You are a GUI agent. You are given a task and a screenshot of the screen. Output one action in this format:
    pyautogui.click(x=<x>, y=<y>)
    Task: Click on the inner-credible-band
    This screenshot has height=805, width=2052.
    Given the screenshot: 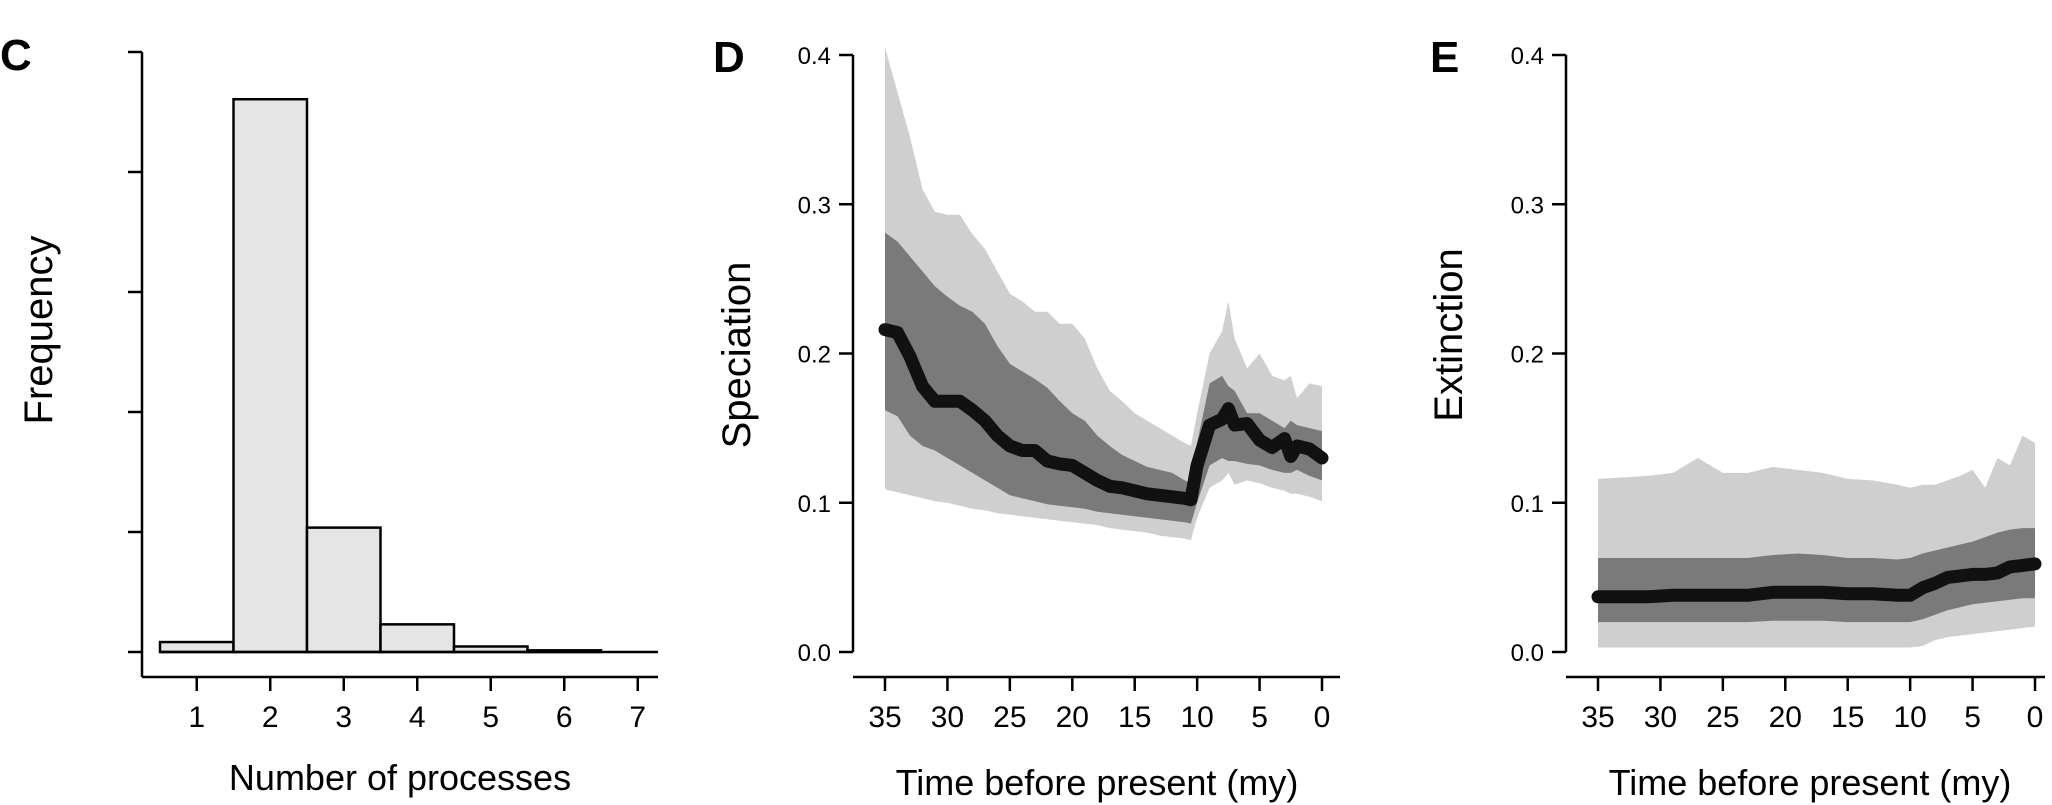 What is the action you would take?
    pyautogui.click(x=1103, y=378)
    